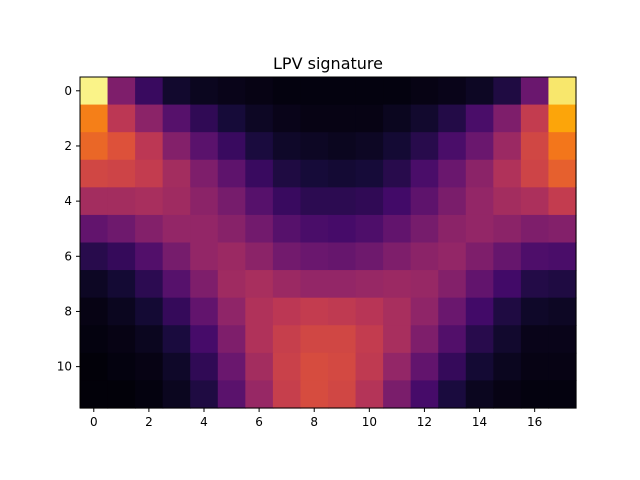 The width and height of the screenshot is (640, 480). I want to click on x-tick-label: 0, so click(94, 422).